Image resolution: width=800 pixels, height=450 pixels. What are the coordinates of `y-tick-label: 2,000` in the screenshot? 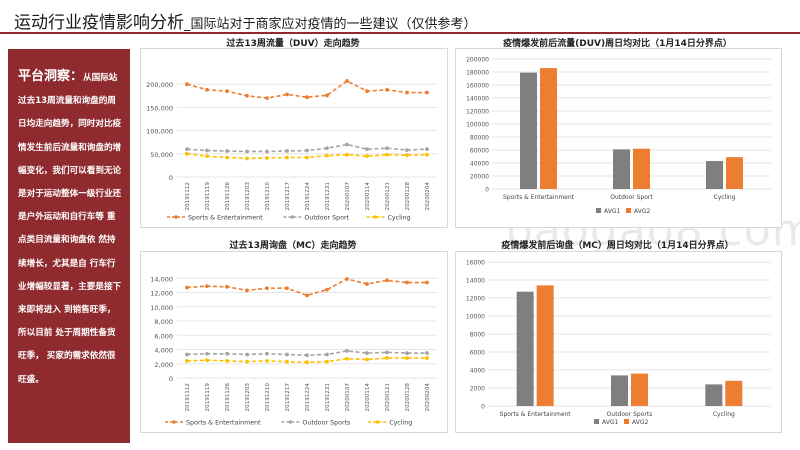 It's located at (163, 365).